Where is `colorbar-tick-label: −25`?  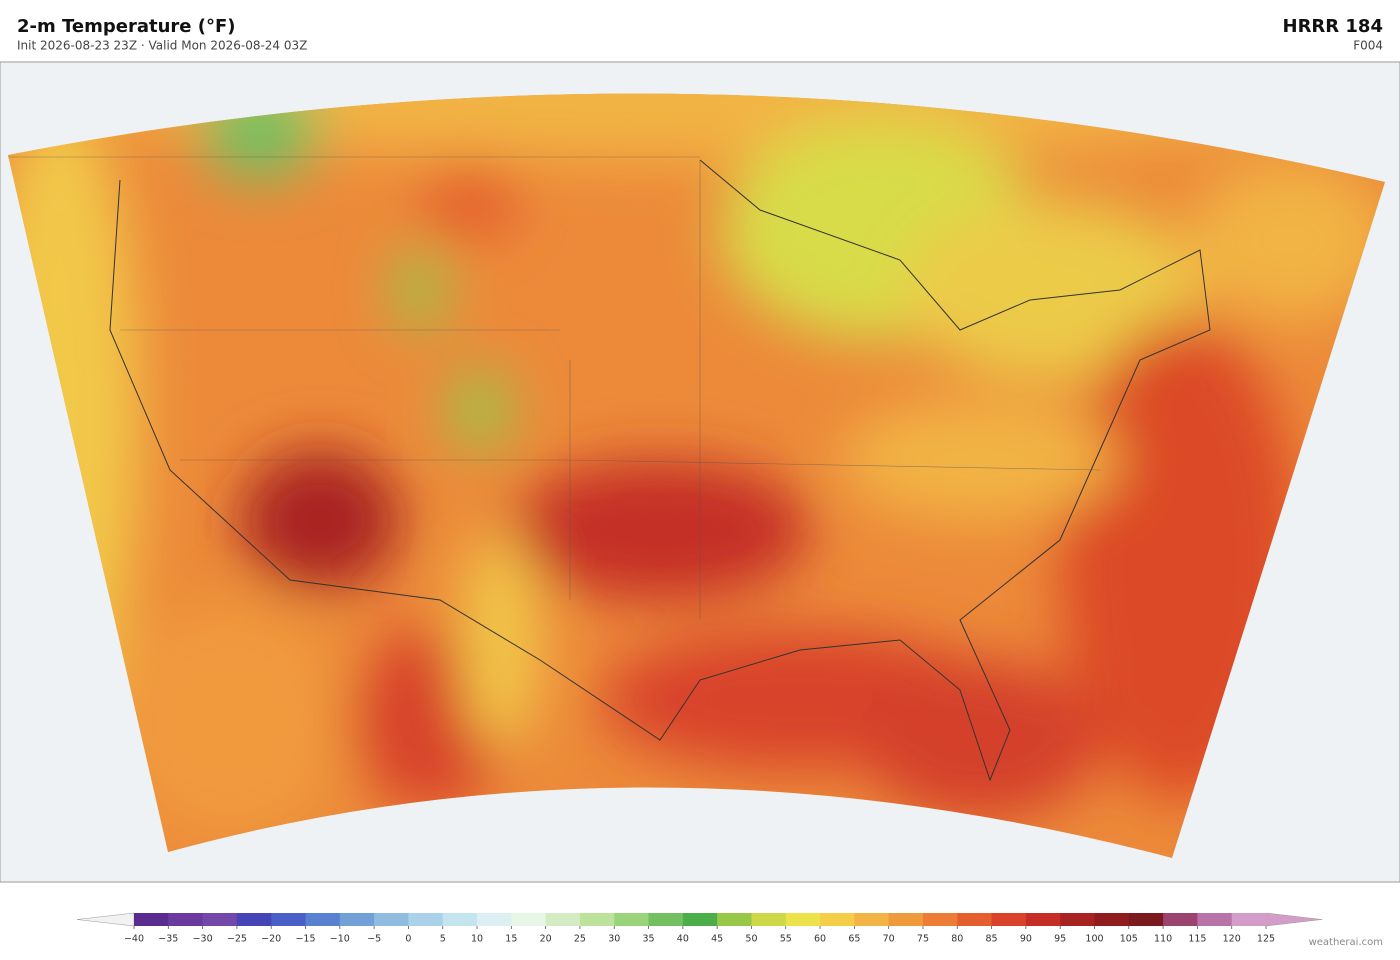 colorbar-tick-label: −25 is located at coordinates (237, 939).